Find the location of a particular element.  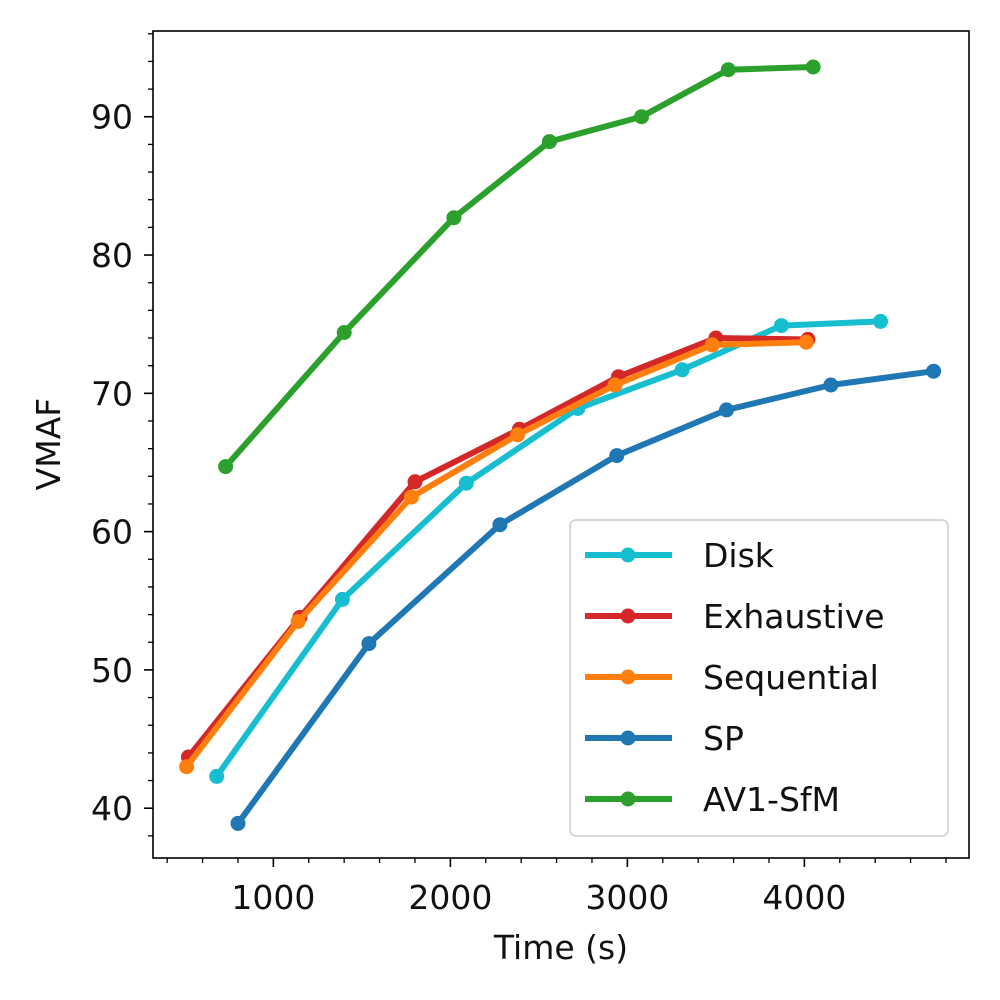

y-tick-label: 40 is located at coordinates (112, 808).